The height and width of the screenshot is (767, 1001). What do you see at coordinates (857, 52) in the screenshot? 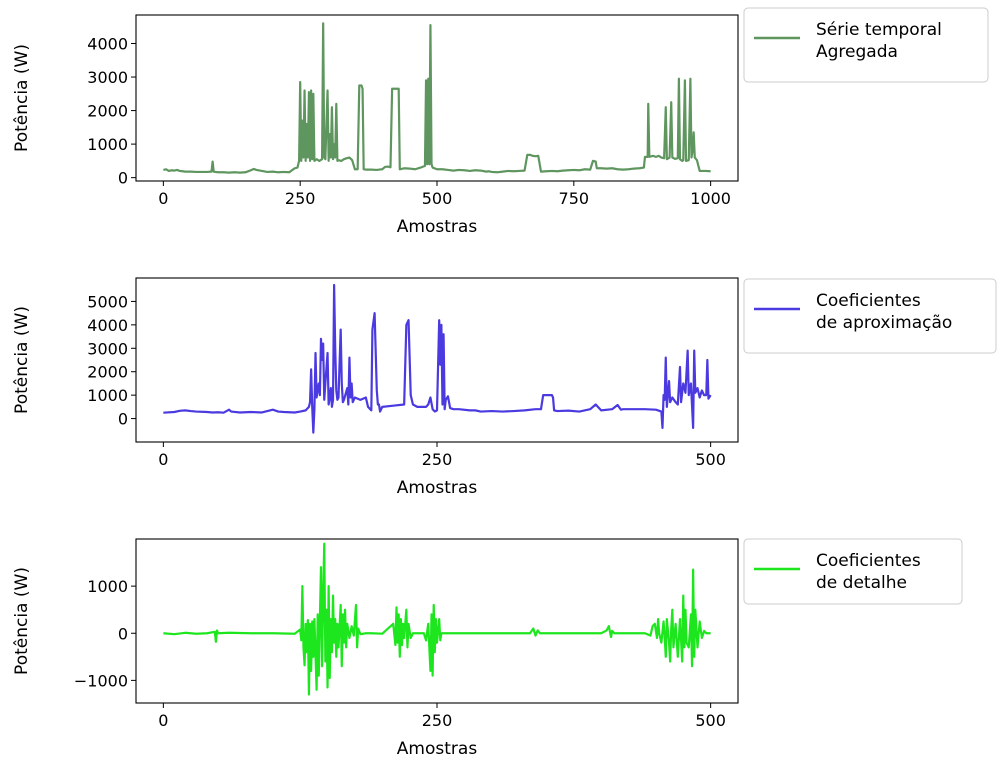
I see `legend-label: Agregada` at bounding box center [857, 52].